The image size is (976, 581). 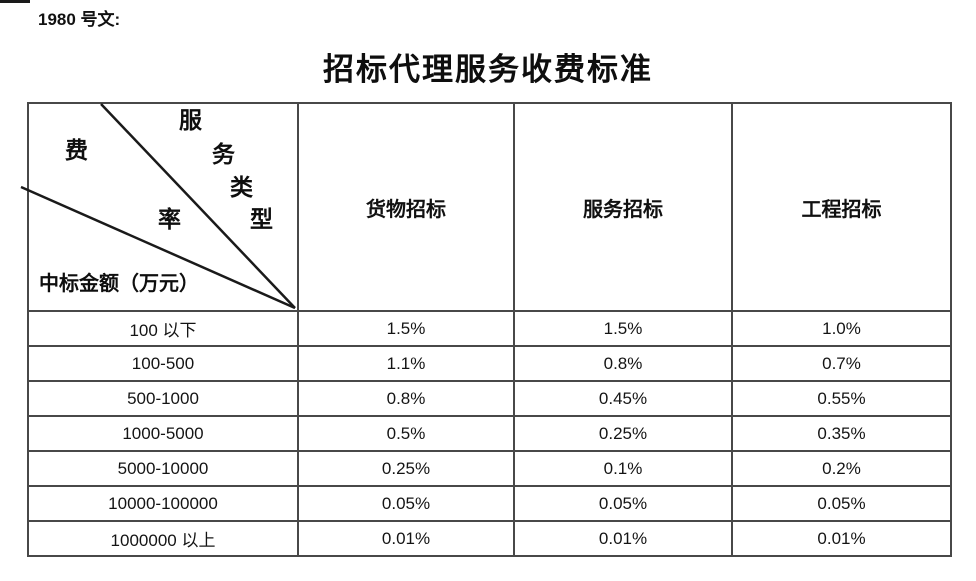 What do you see at coordinates (163, 503) in the screenshot?
I see `amount-range-cell: 10000-100000` at bounding box center [163, 503].